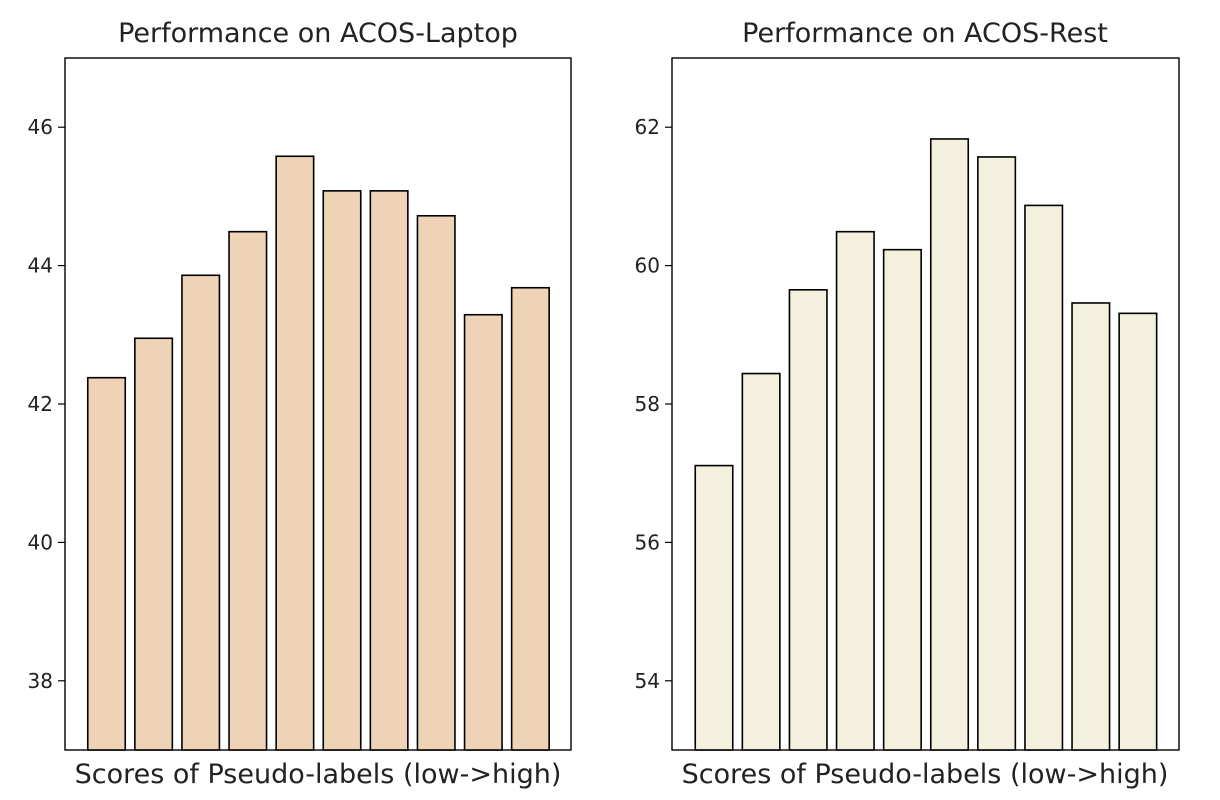  Describe the element at coordinates (40, 127) in the screenshot. I see `y-tick-label: 46` at that location.